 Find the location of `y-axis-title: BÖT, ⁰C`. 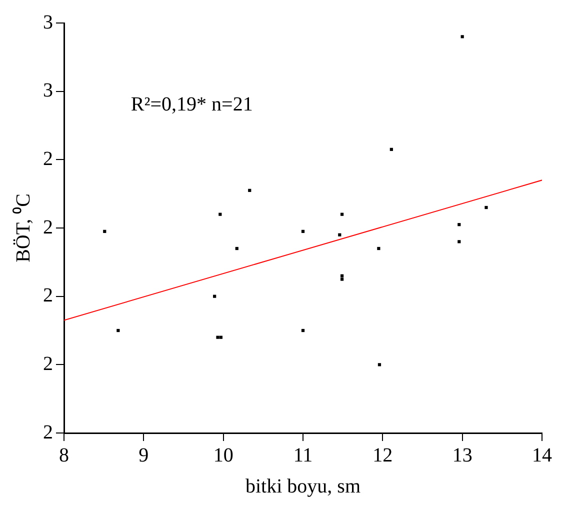

y-axis-title: BÖT, ⁰C is located at coordinates (22, 228).